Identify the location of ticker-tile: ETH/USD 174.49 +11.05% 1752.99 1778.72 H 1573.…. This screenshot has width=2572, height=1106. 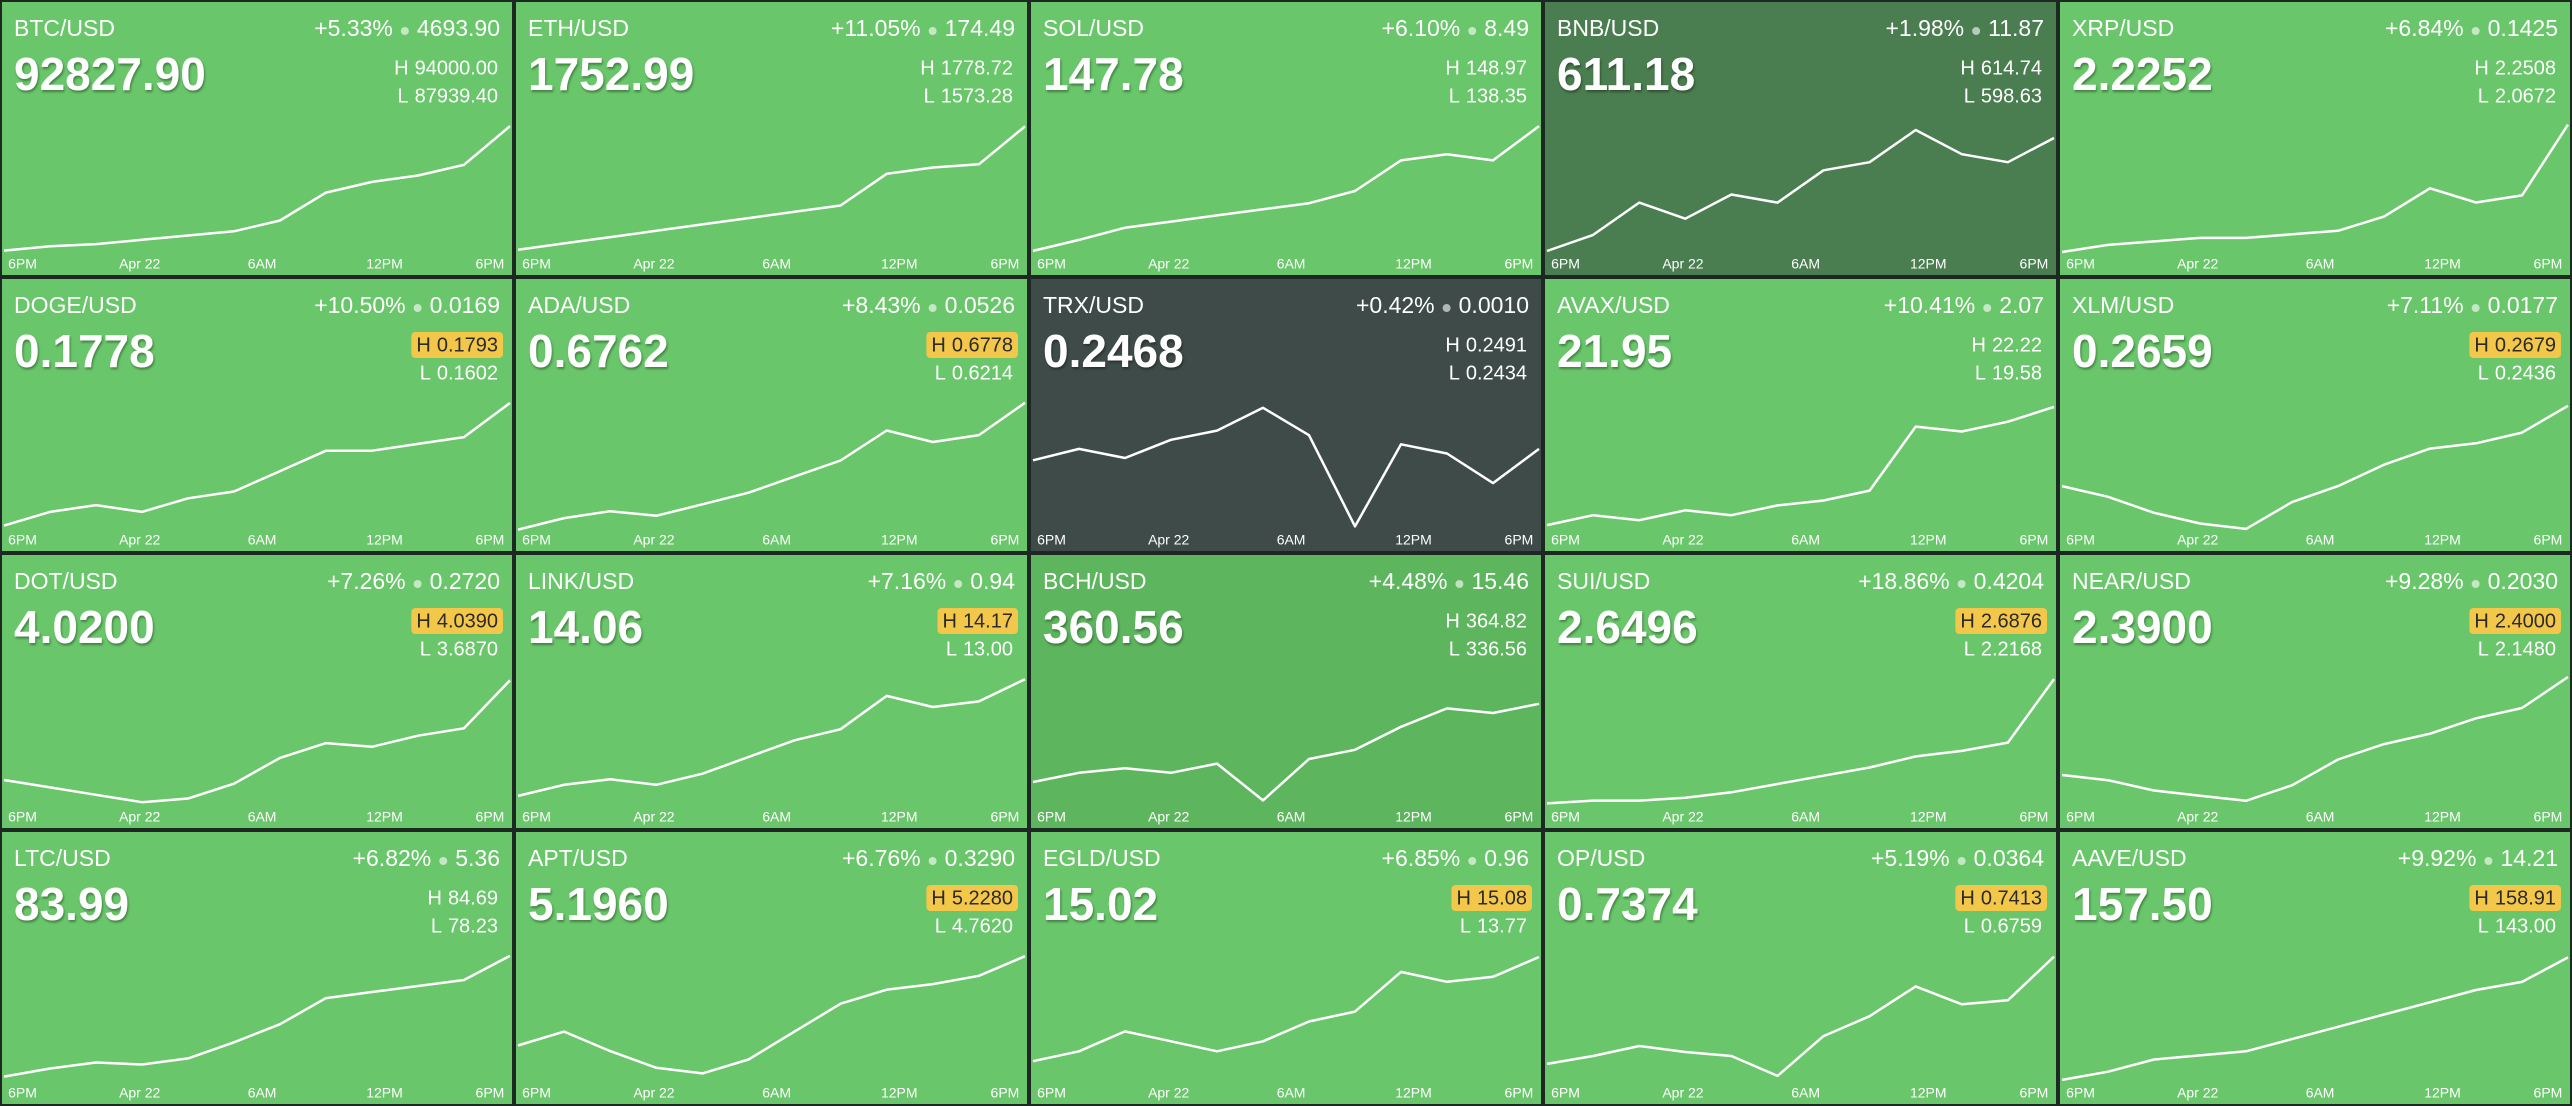
(771, 138).